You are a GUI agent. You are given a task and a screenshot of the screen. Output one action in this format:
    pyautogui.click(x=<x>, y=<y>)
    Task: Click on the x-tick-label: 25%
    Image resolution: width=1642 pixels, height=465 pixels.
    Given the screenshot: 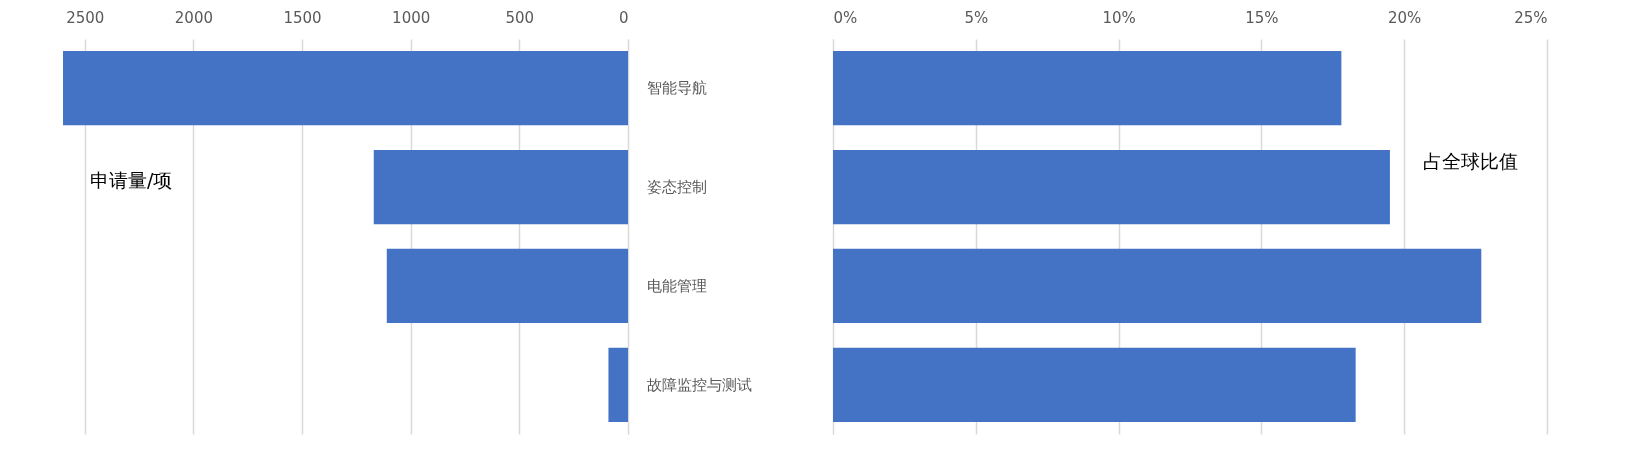 What is the action you would take?
    pyautogui.click(x=1531, y=17)
    